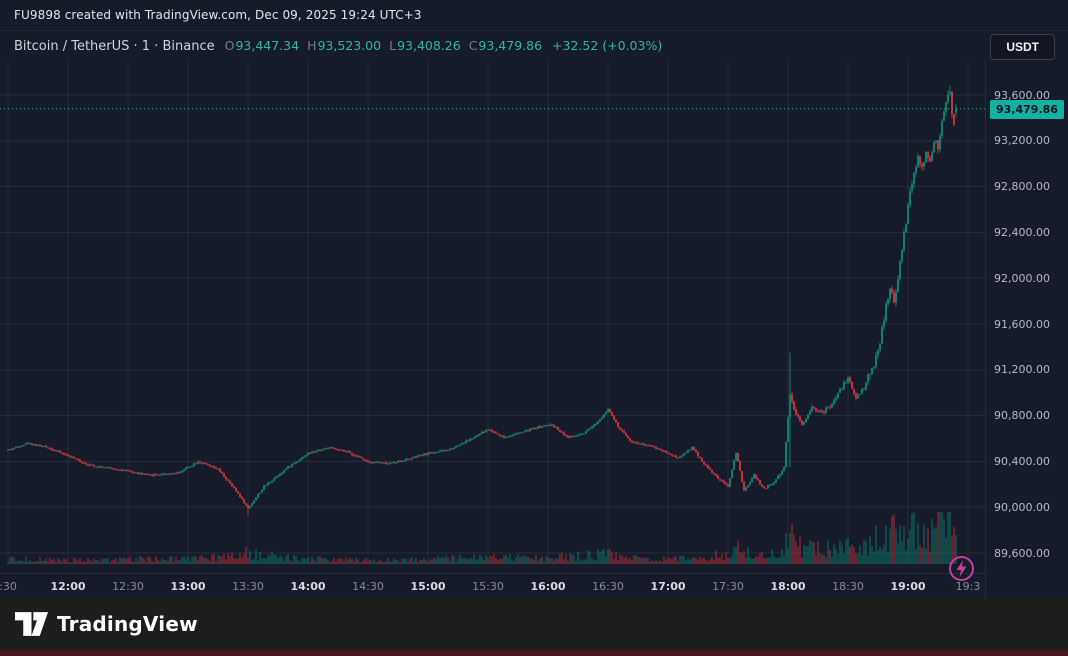  Describe the element at coordinates (1022, 553) in the screenshot. I see `price-tick-label: 89,600.00` at that location.